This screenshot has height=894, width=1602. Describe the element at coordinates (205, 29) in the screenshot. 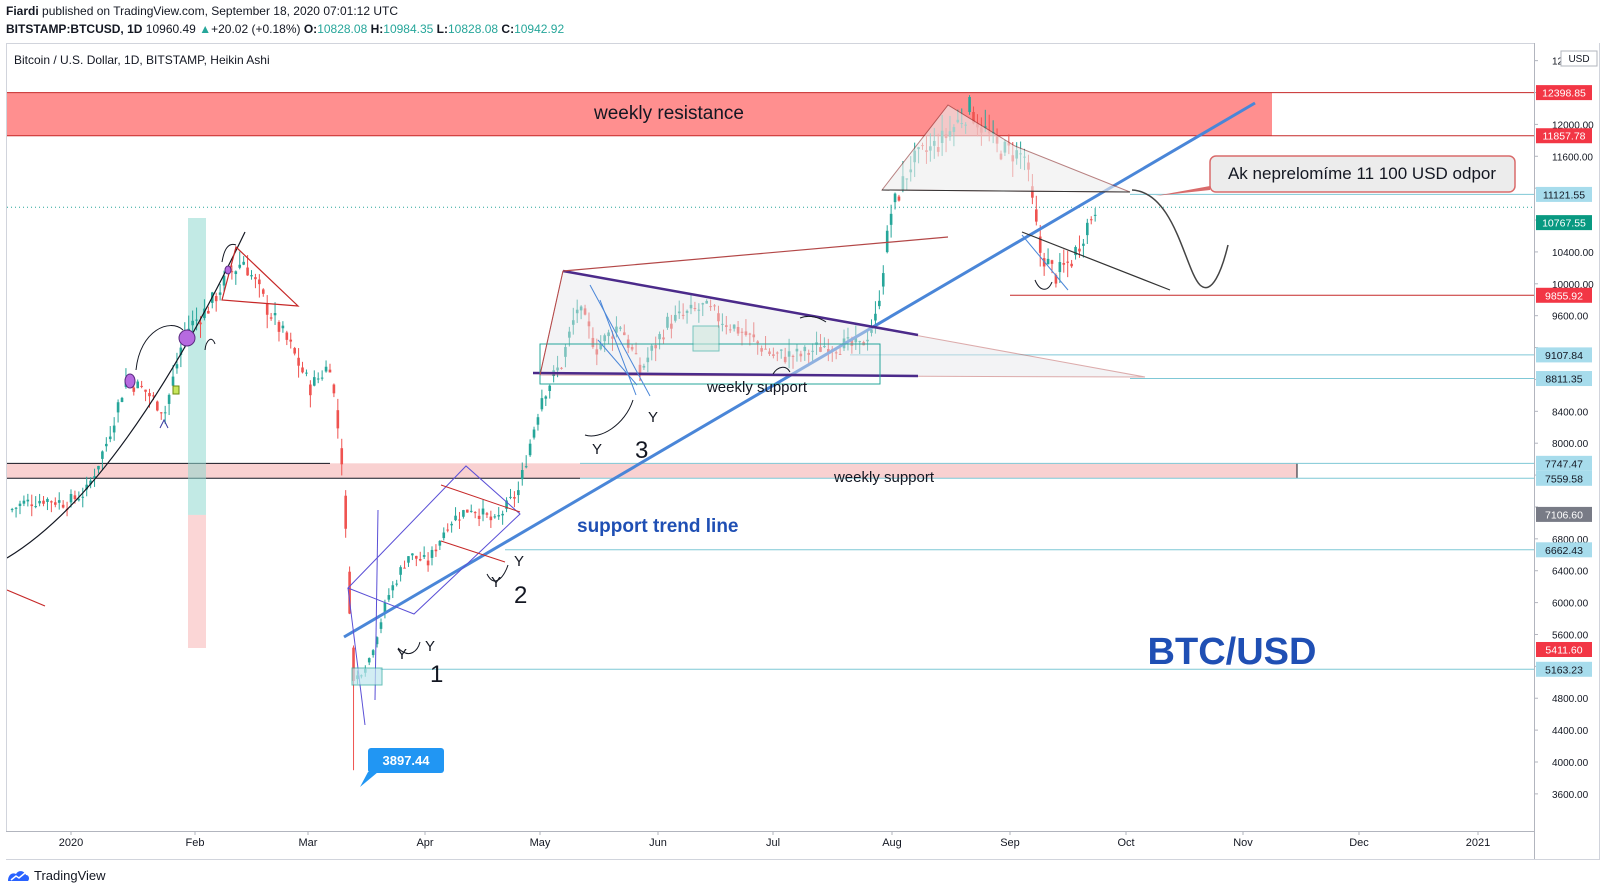

I see `up-arrow-icon: ▲` at that location.